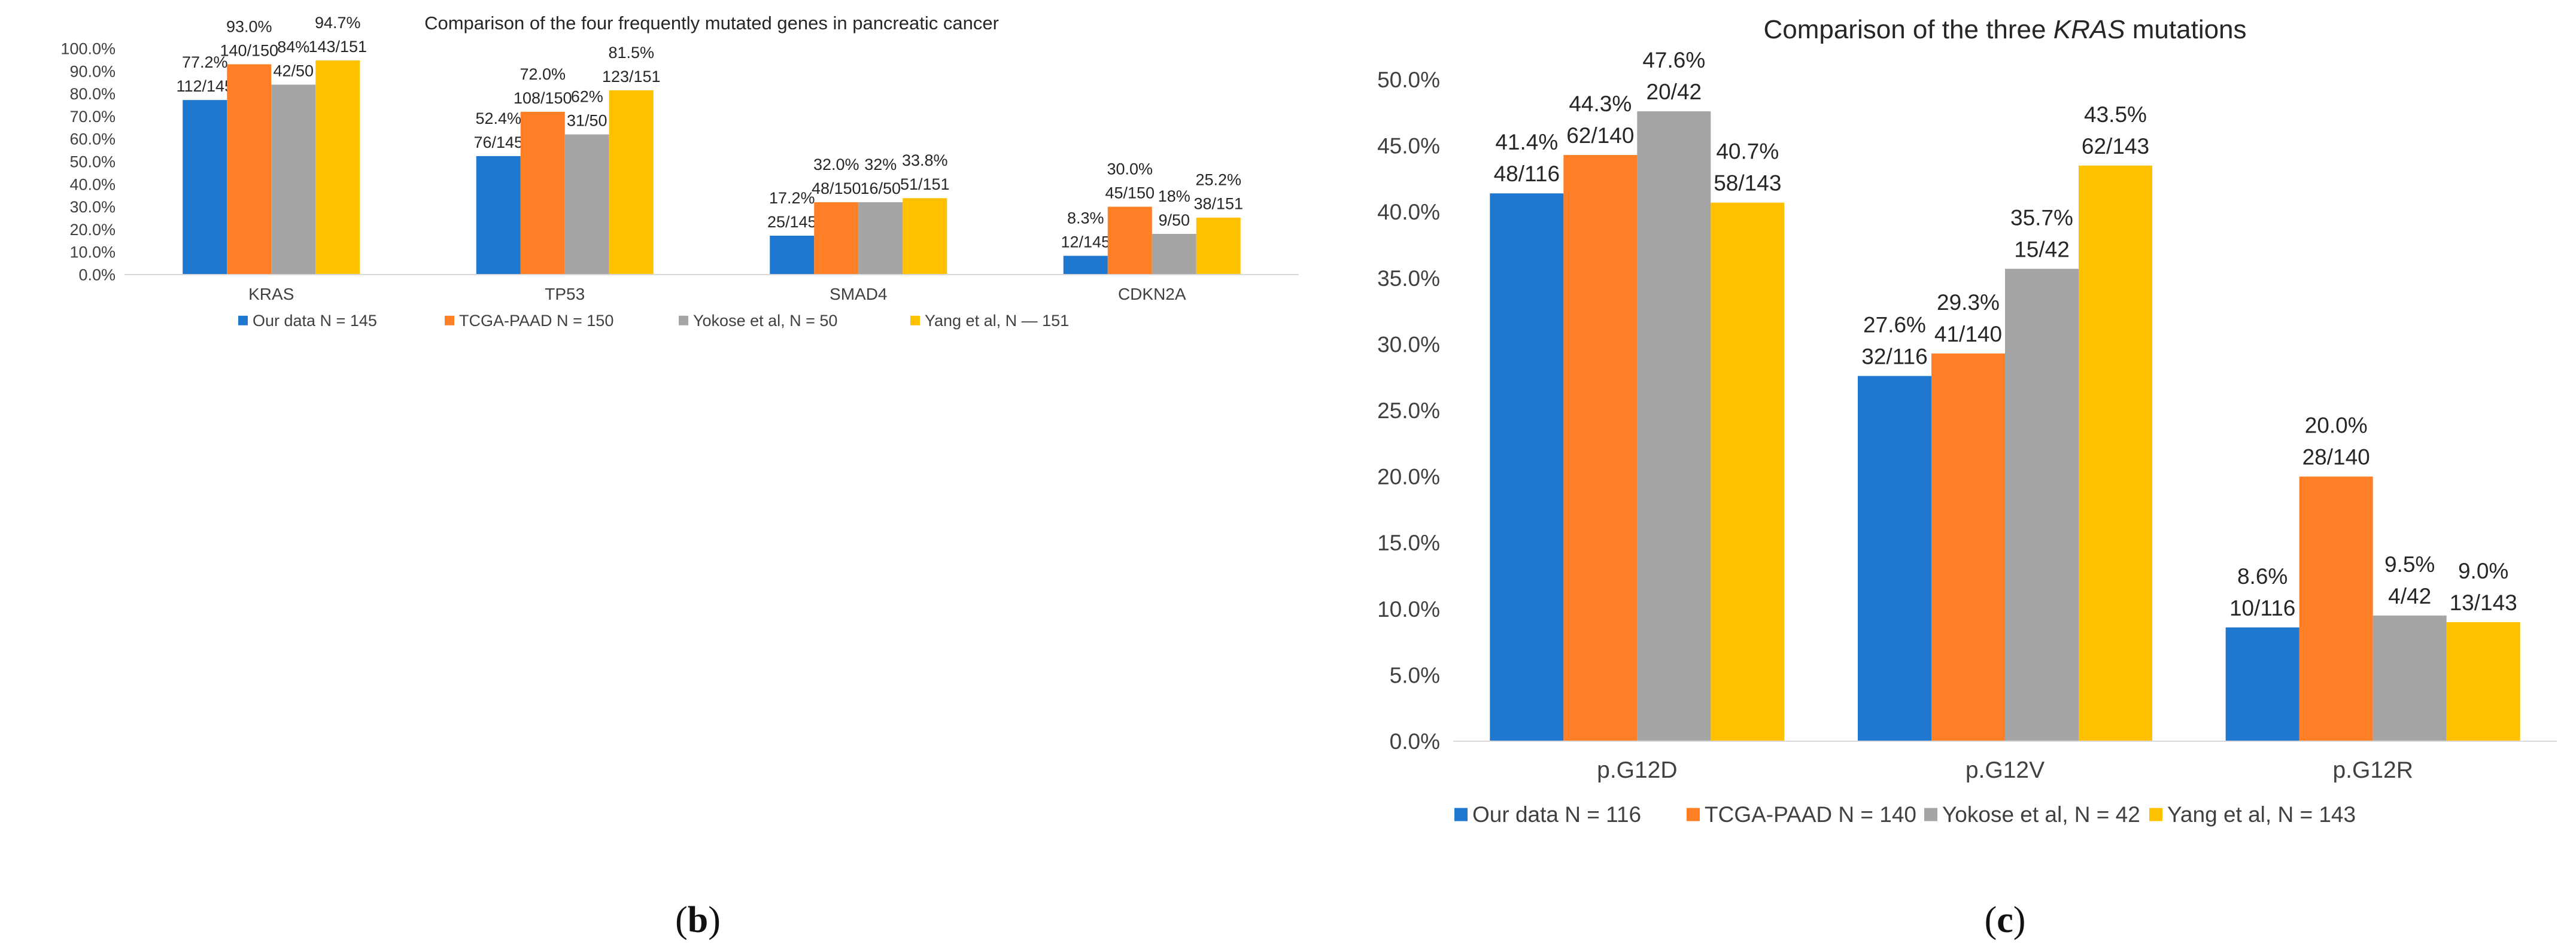 The width and height of the screenshot is (2576, 950). I want to click on data-label-percent: 35.7%, so click(2042, 217).